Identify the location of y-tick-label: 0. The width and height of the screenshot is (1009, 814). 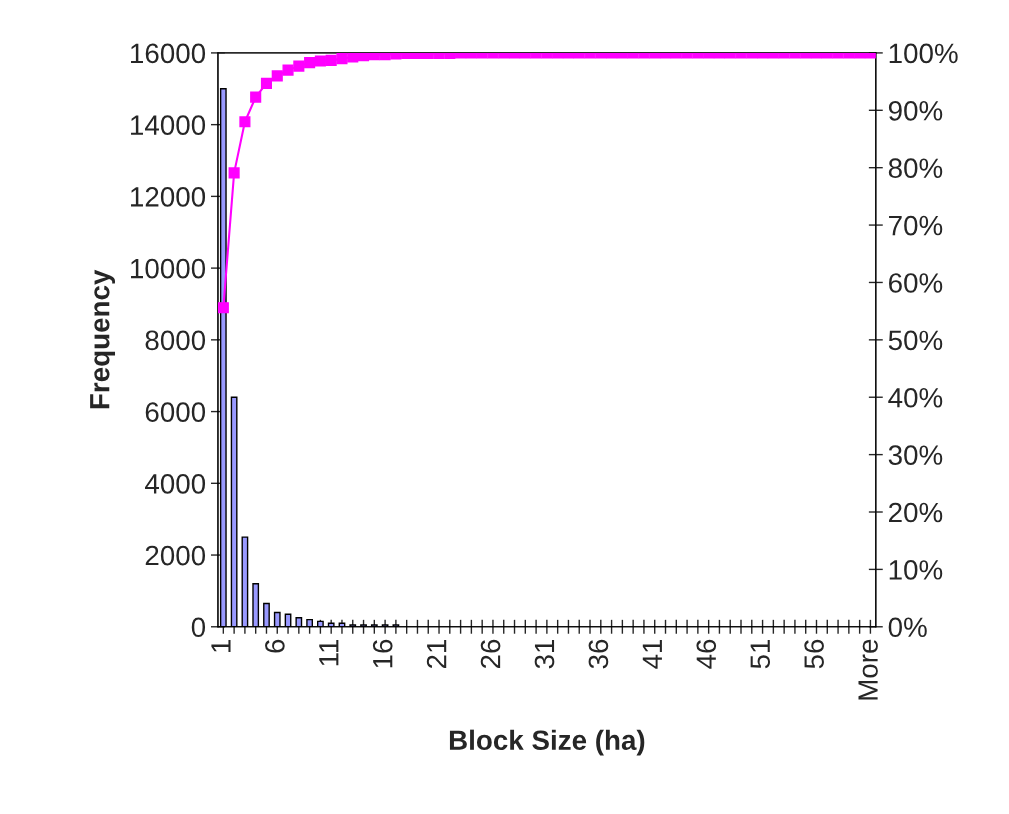
(198, 627).